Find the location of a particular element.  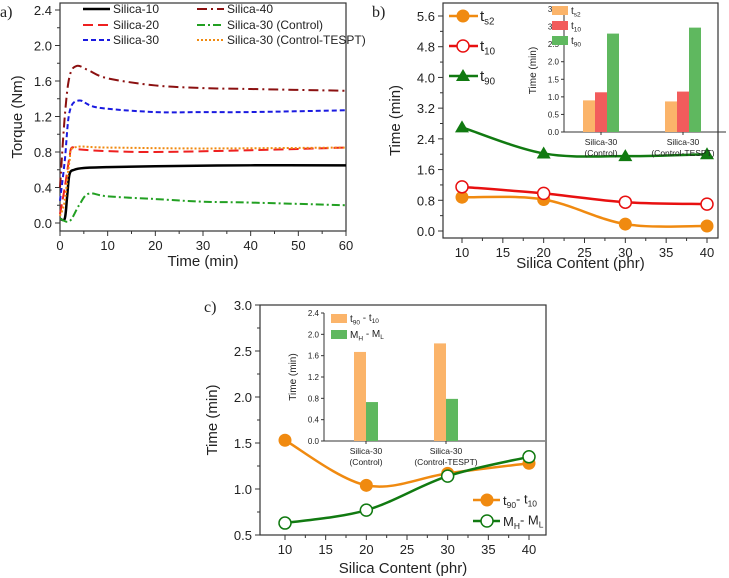

legend-label: Silica-30 (Control-TESPT) is located at coordinates (296, 40).